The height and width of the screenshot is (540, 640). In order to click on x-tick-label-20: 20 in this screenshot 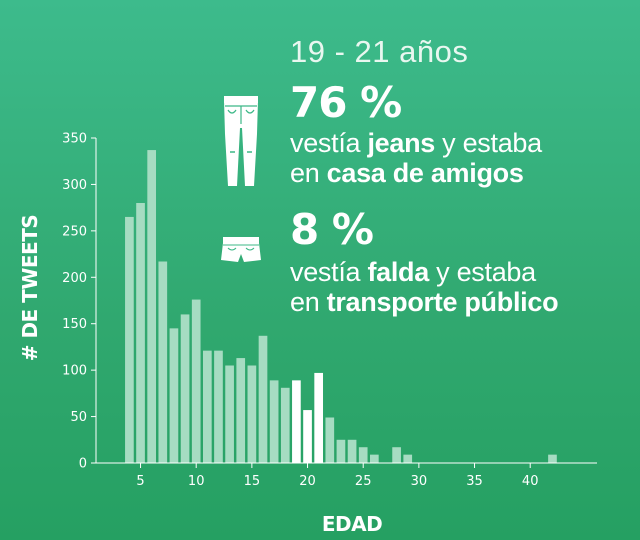, I will do `click(307, 481)`.